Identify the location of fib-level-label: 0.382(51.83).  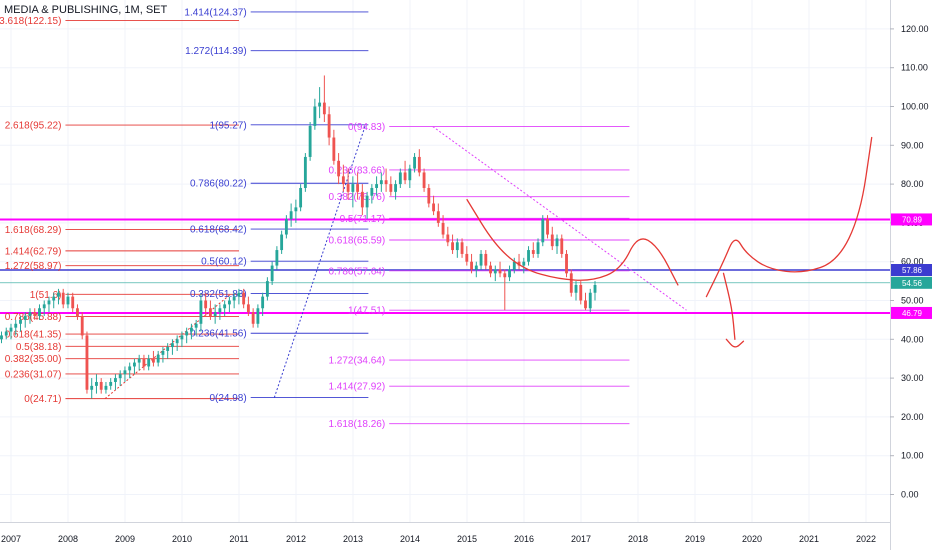
(218, 294).